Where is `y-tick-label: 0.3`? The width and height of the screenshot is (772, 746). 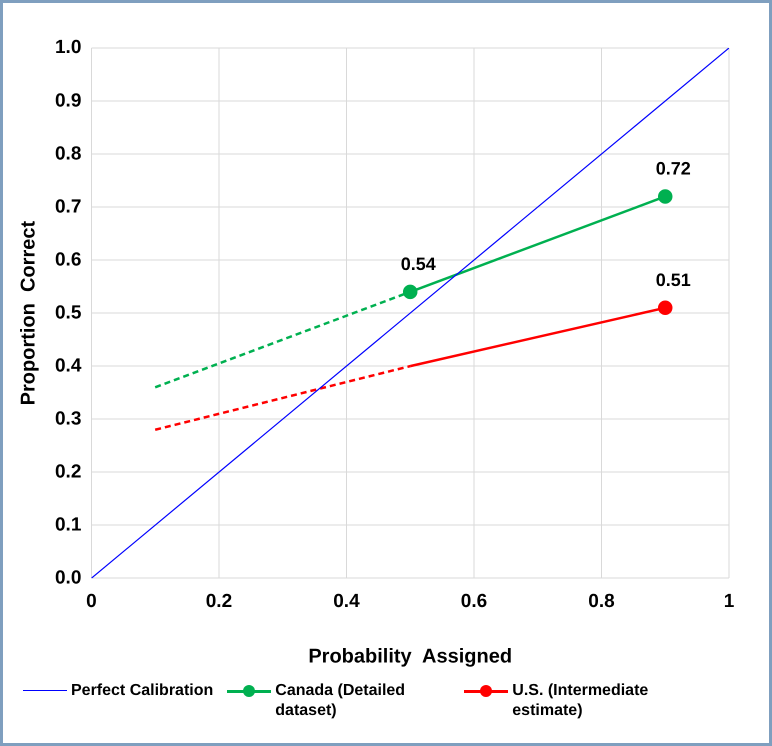
y-tick-label: 0.3 is located at coordinates (68, 419).